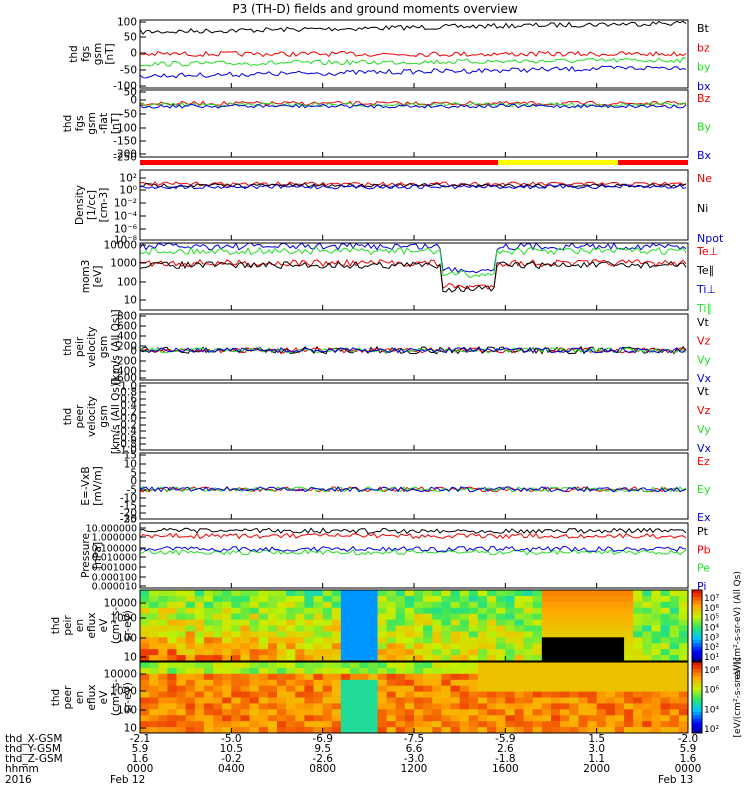 The image size is (750, 800). I want to click on x-axis-value: 10.5, so click(231, 749).